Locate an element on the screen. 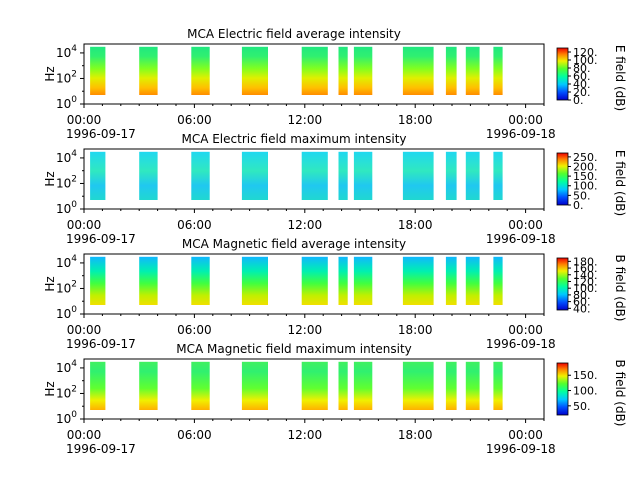  colorbar-tick-label: 120. is located at coordinates (585, 281).